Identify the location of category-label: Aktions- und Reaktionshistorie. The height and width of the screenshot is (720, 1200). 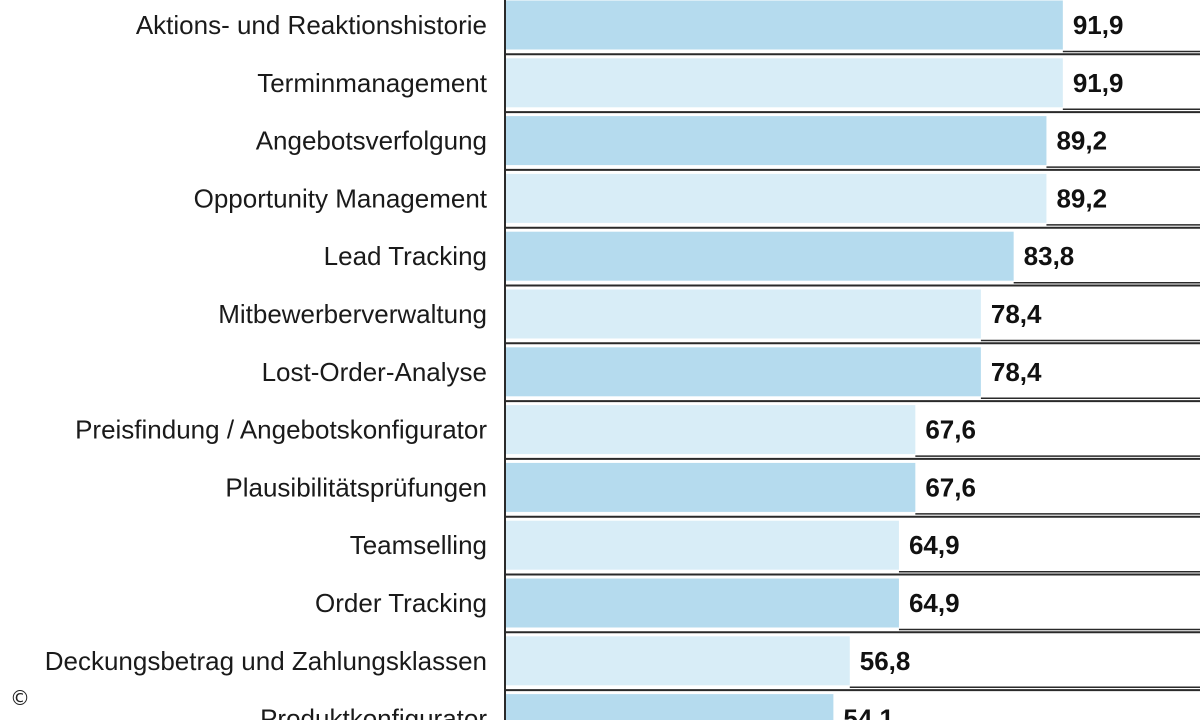
(311, 25).